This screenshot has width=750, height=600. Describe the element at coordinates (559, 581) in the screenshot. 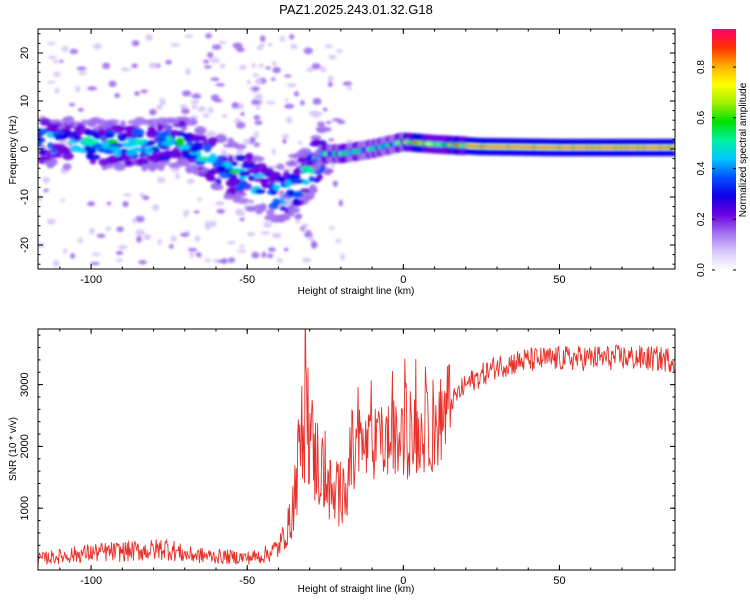

I see `snr-xtick-label: 50` at that location.